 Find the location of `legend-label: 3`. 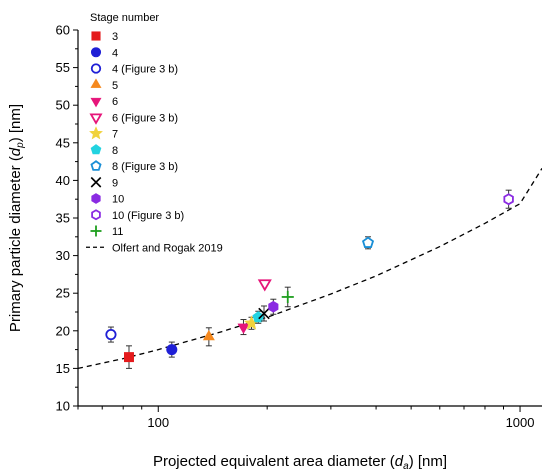

legend-label: 3 is located at coordinates (115, 37).